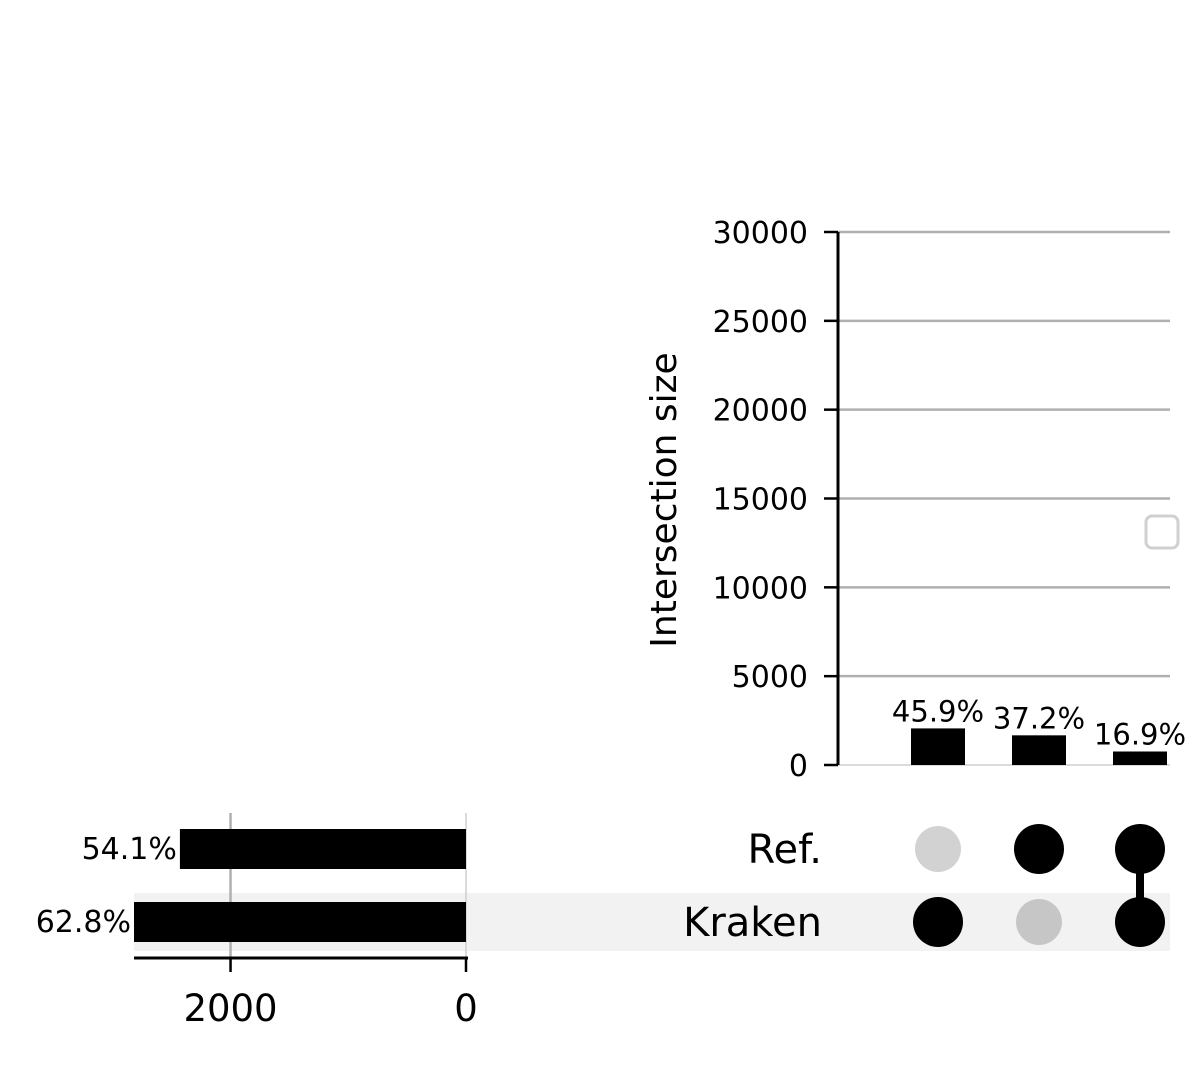  I want to click on y-axis-title: Intersection size, so click(664, 499).